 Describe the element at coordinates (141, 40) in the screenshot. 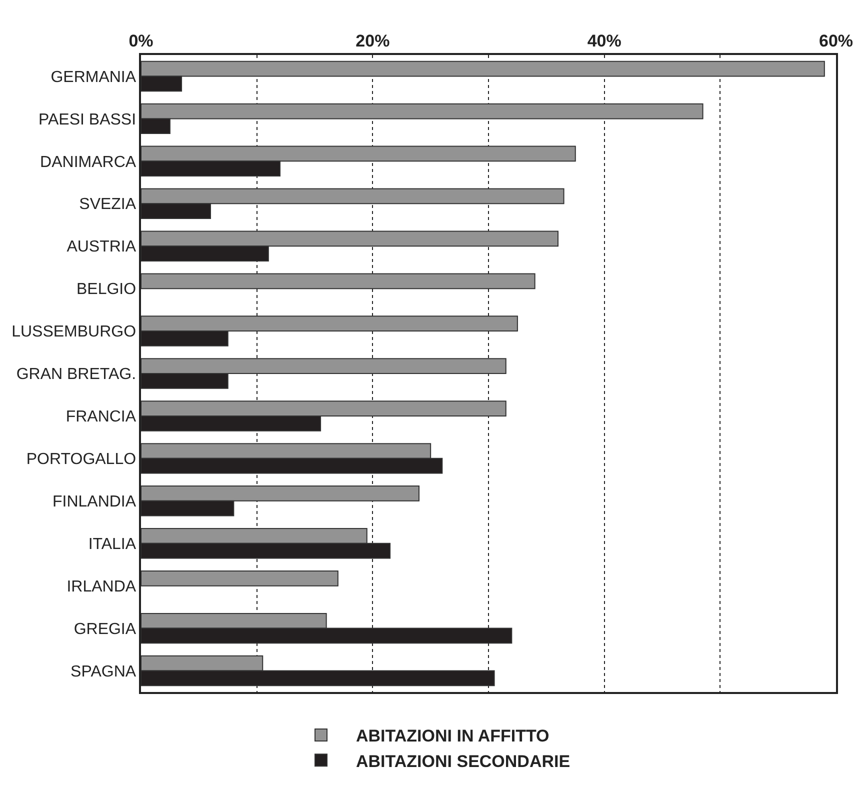

I see `x-tick-label: 0%` at that location.